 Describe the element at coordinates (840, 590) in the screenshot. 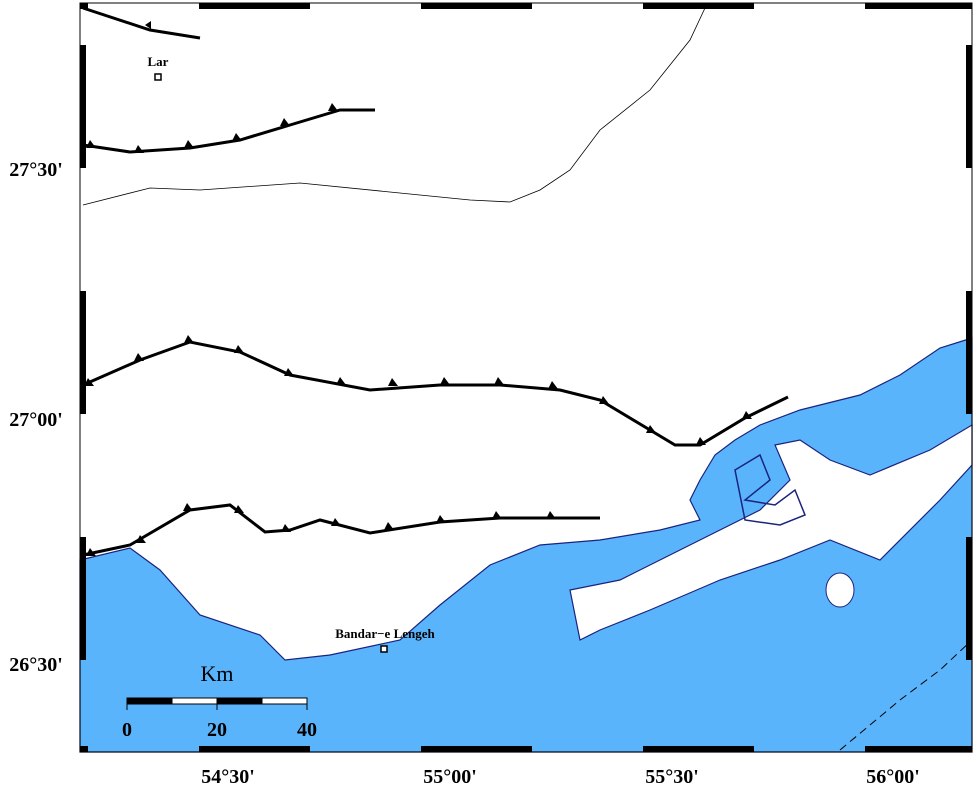

I see `small-island` at that location.